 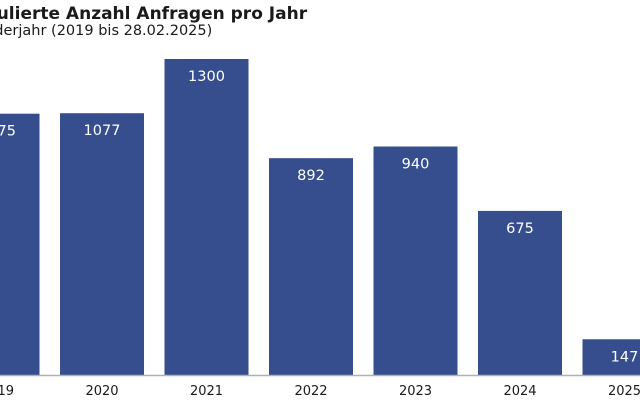 I want to click on bar-2021, so click(x=206, y=217).